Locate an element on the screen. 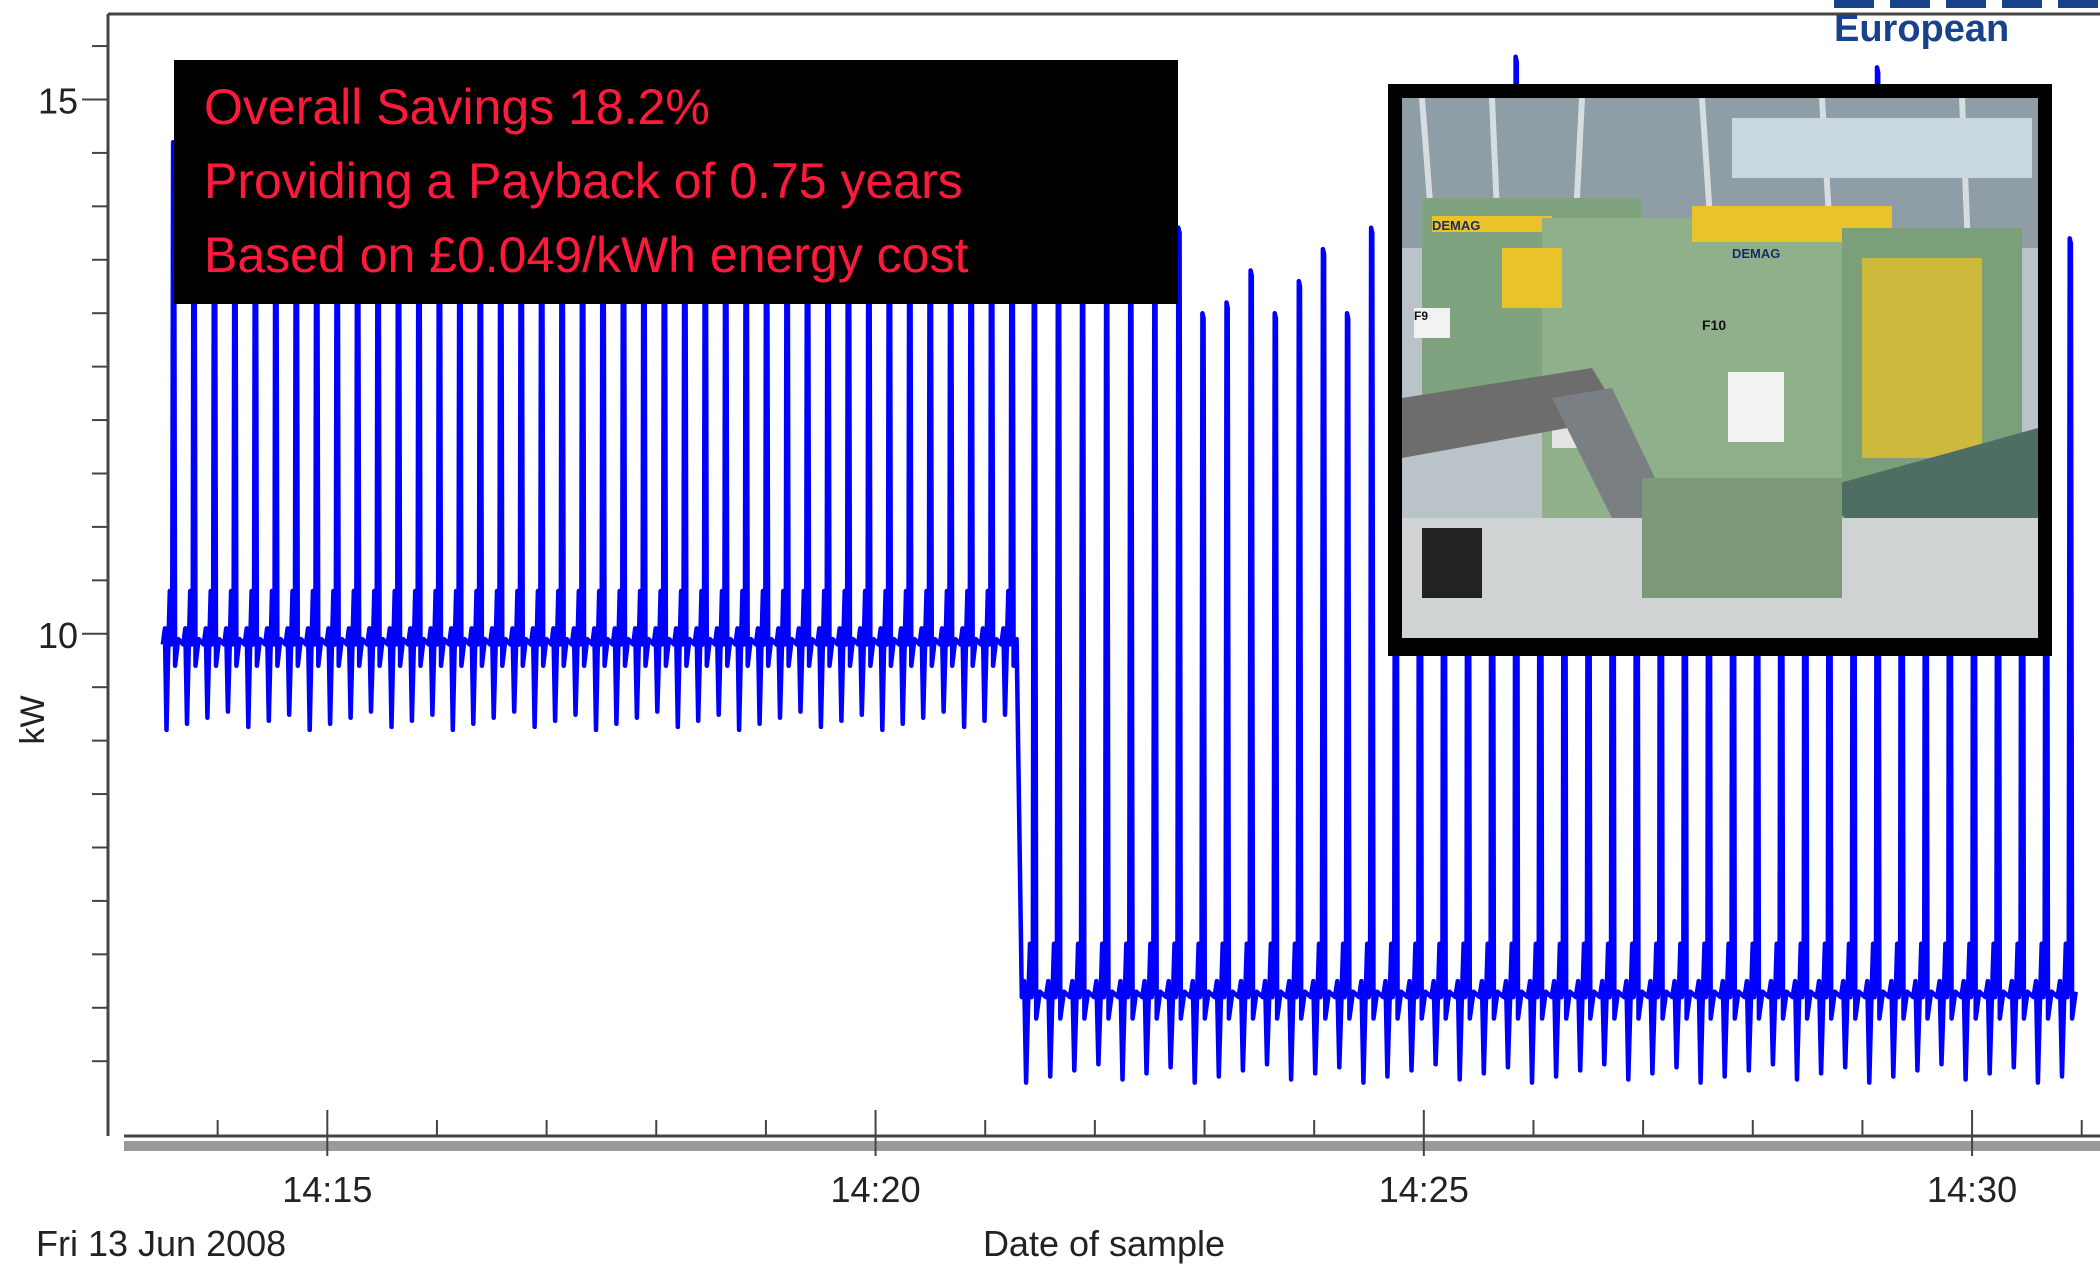  machine-photo-frame: DEMAG DEMAG F9 F10 is located at coordinates (1720, 370).